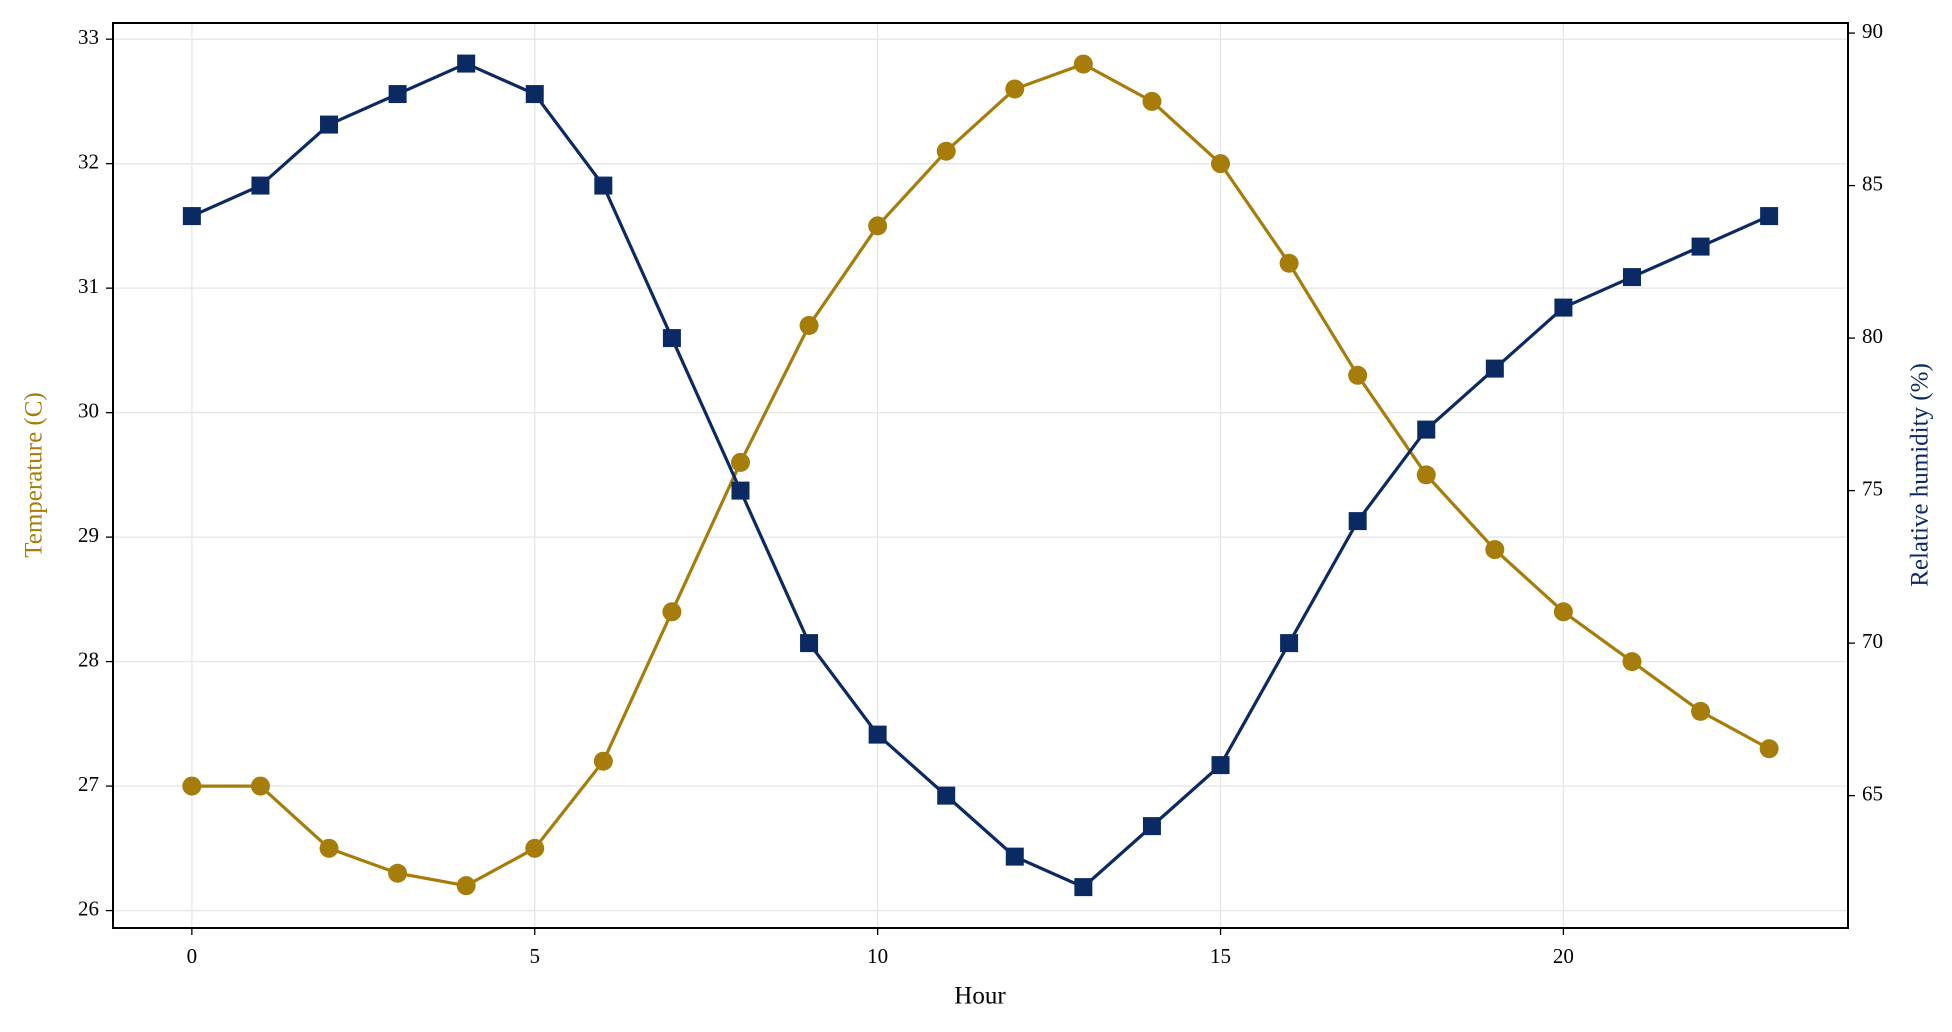 The image size is (1952, 1032). Describe the element at coordinates (192, 956) in the screenshot. I see `x-tick-label: 0` at that location.